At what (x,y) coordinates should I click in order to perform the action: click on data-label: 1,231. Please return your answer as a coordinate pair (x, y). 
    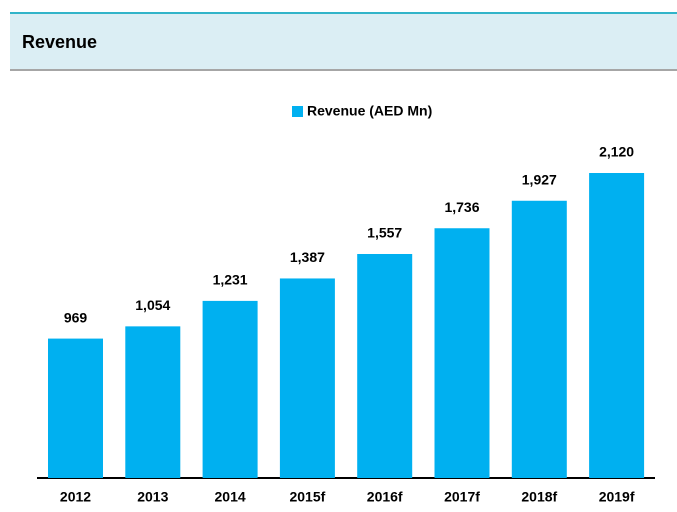
    Looking at the image, I should click on (230, 280).